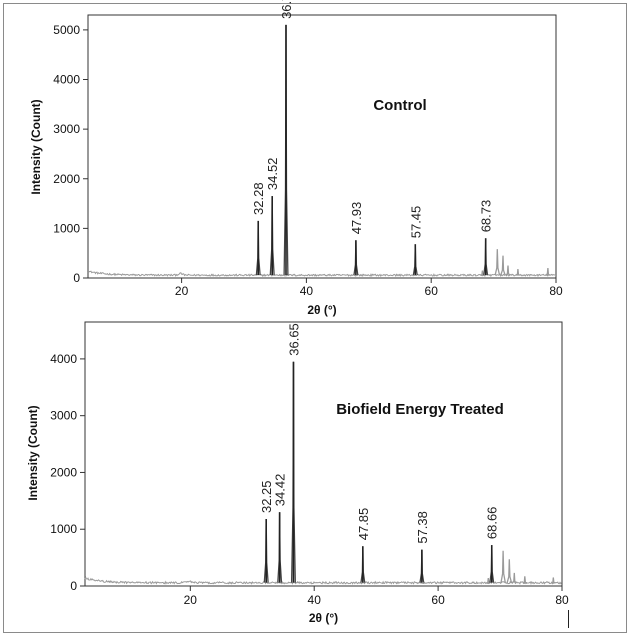  What do you see at coordinates (486, 216) in the screenshot?
I see `peak-label: 68.73` at bounding box center [486, 216].